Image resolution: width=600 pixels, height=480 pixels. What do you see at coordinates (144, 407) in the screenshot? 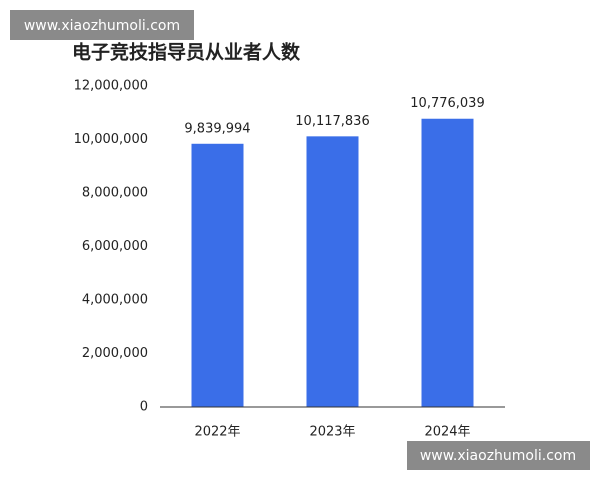
I see `y-tick-label: 0` at bounding box center [144, 407].